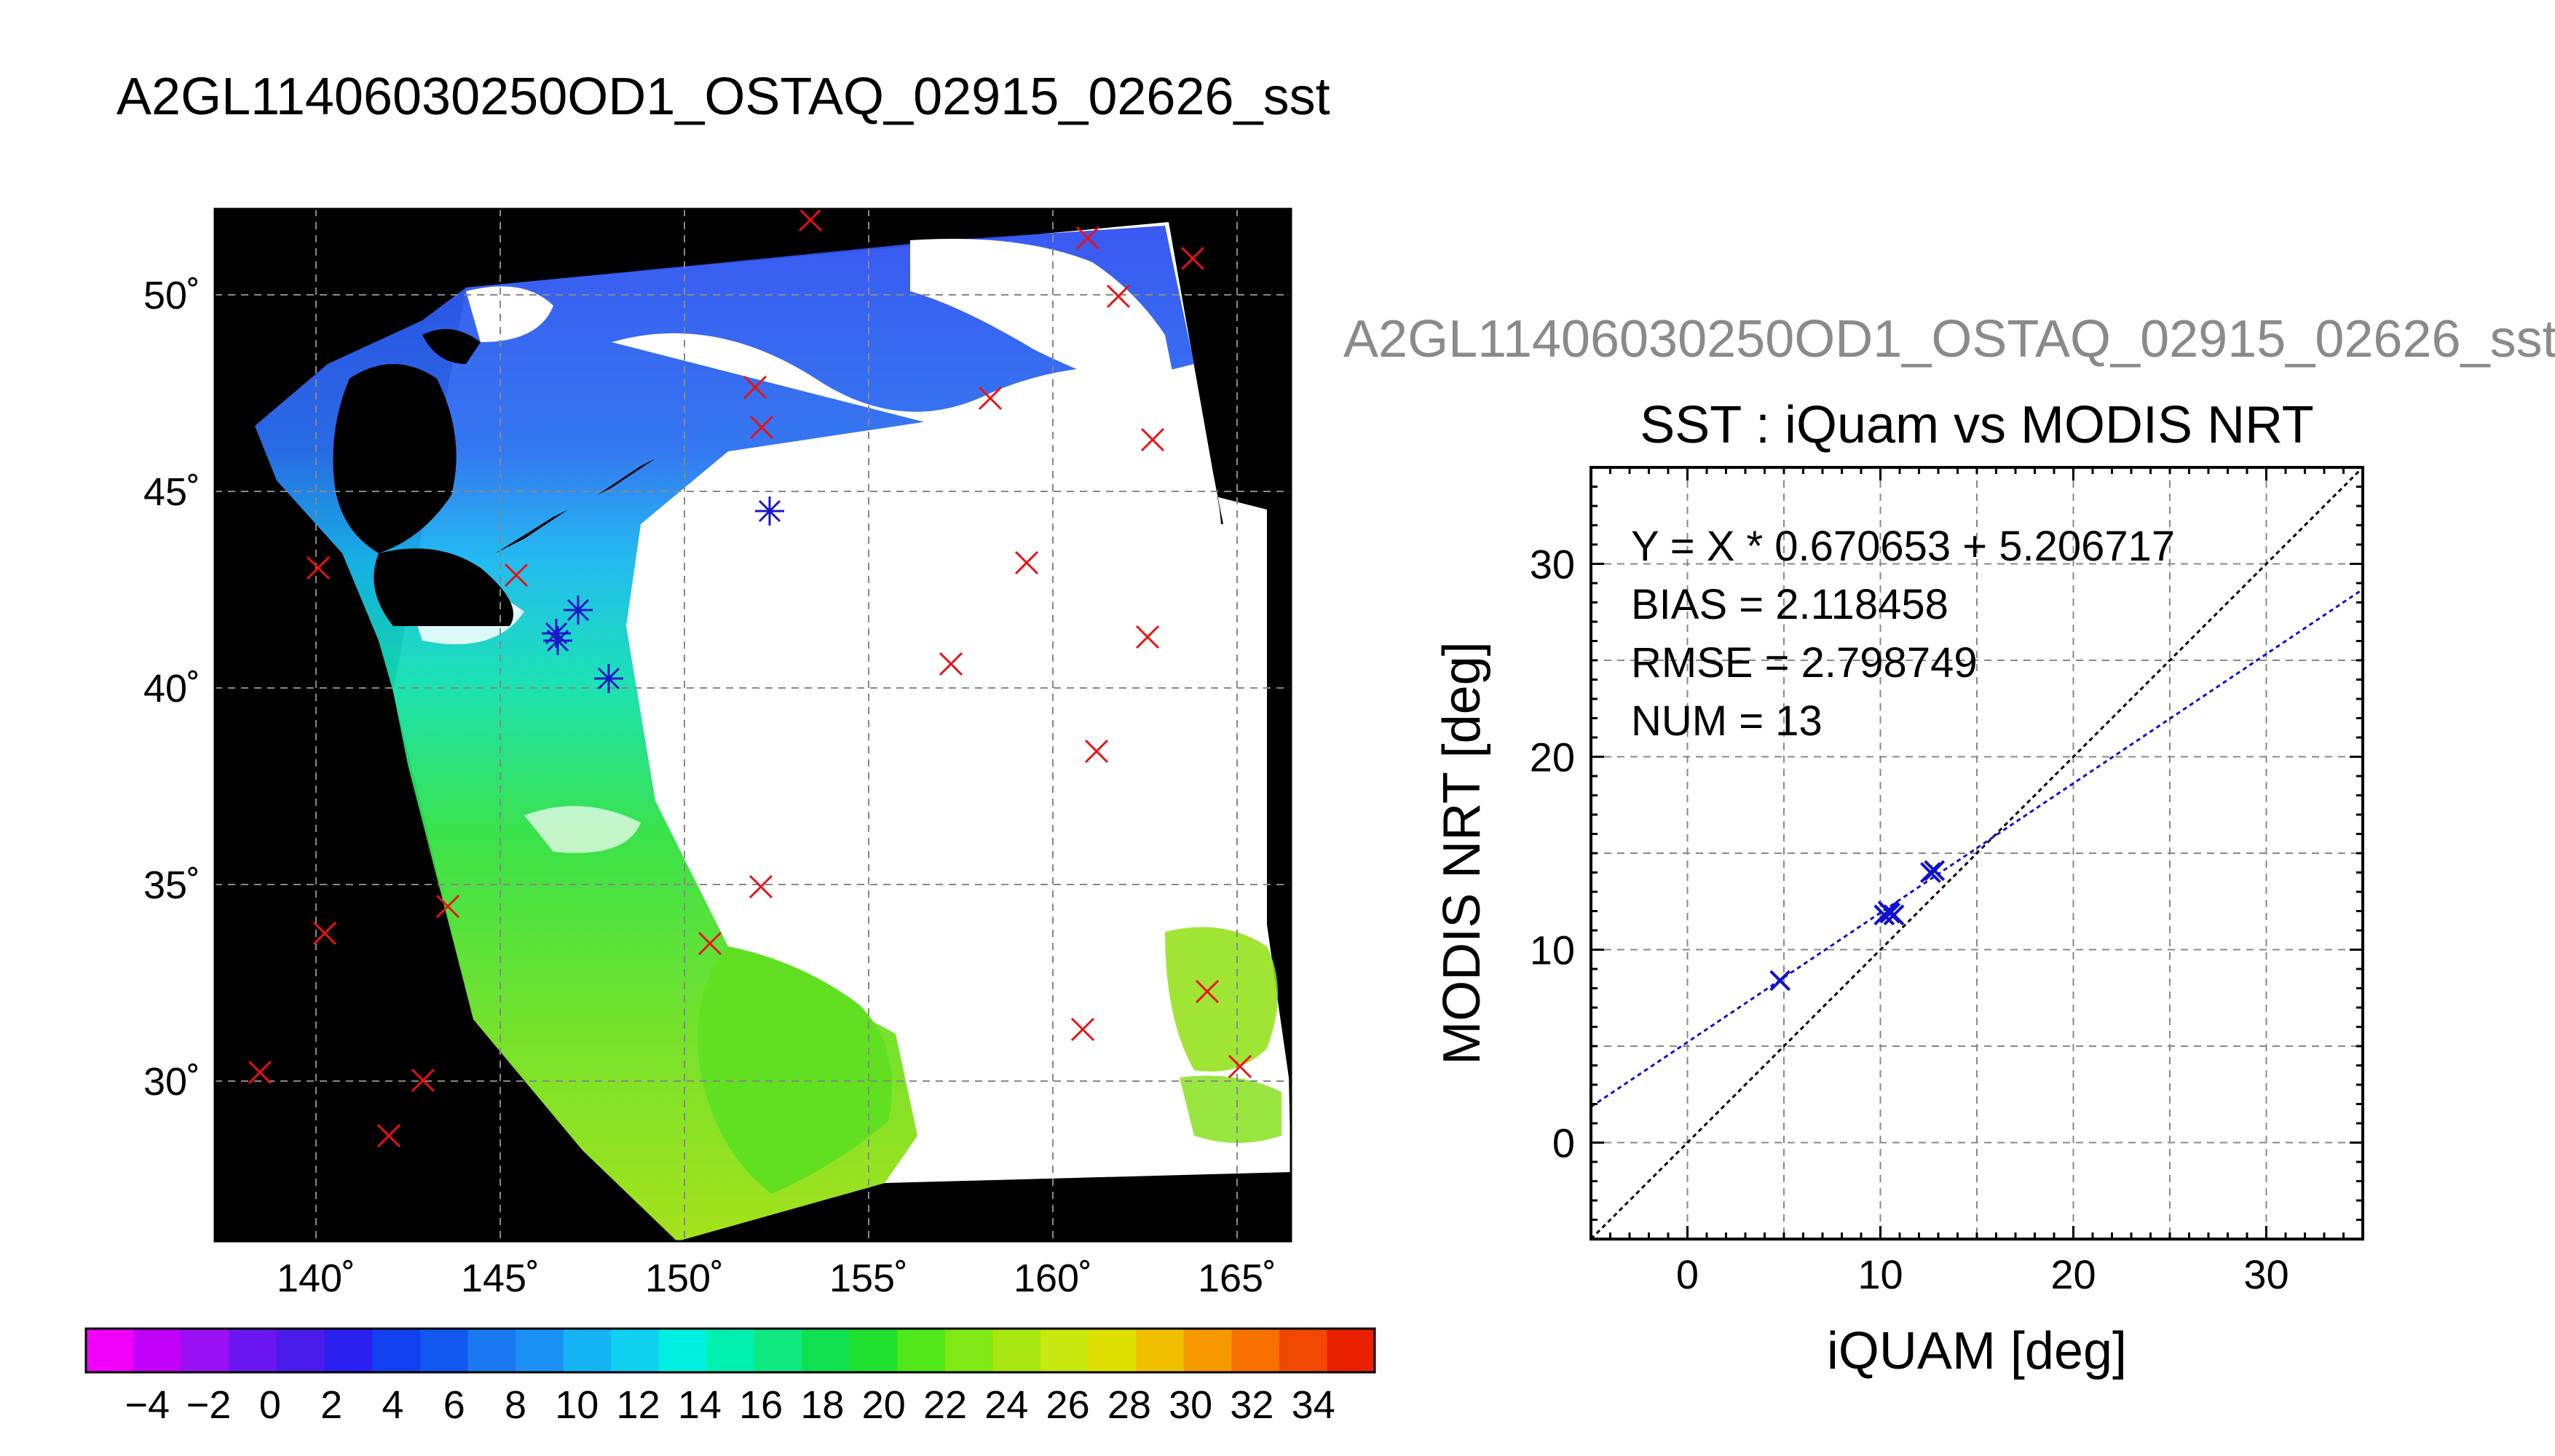  Describe the element at coordinates (1977, 425) in the screenshot. I see `scatter-title: SST : iQuam vs MODIS NRT` at that location.